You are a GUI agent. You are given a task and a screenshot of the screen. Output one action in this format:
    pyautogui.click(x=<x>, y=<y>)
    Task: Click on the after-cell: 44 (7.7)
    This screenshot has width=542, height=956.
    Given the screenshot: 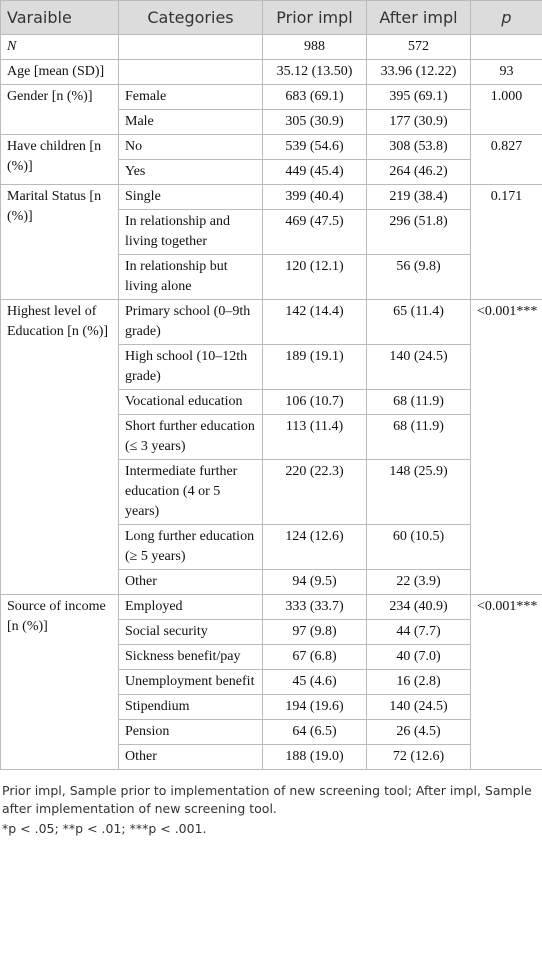 What is the action you would take?
    pyautogui.click(x=418, y=632)
    